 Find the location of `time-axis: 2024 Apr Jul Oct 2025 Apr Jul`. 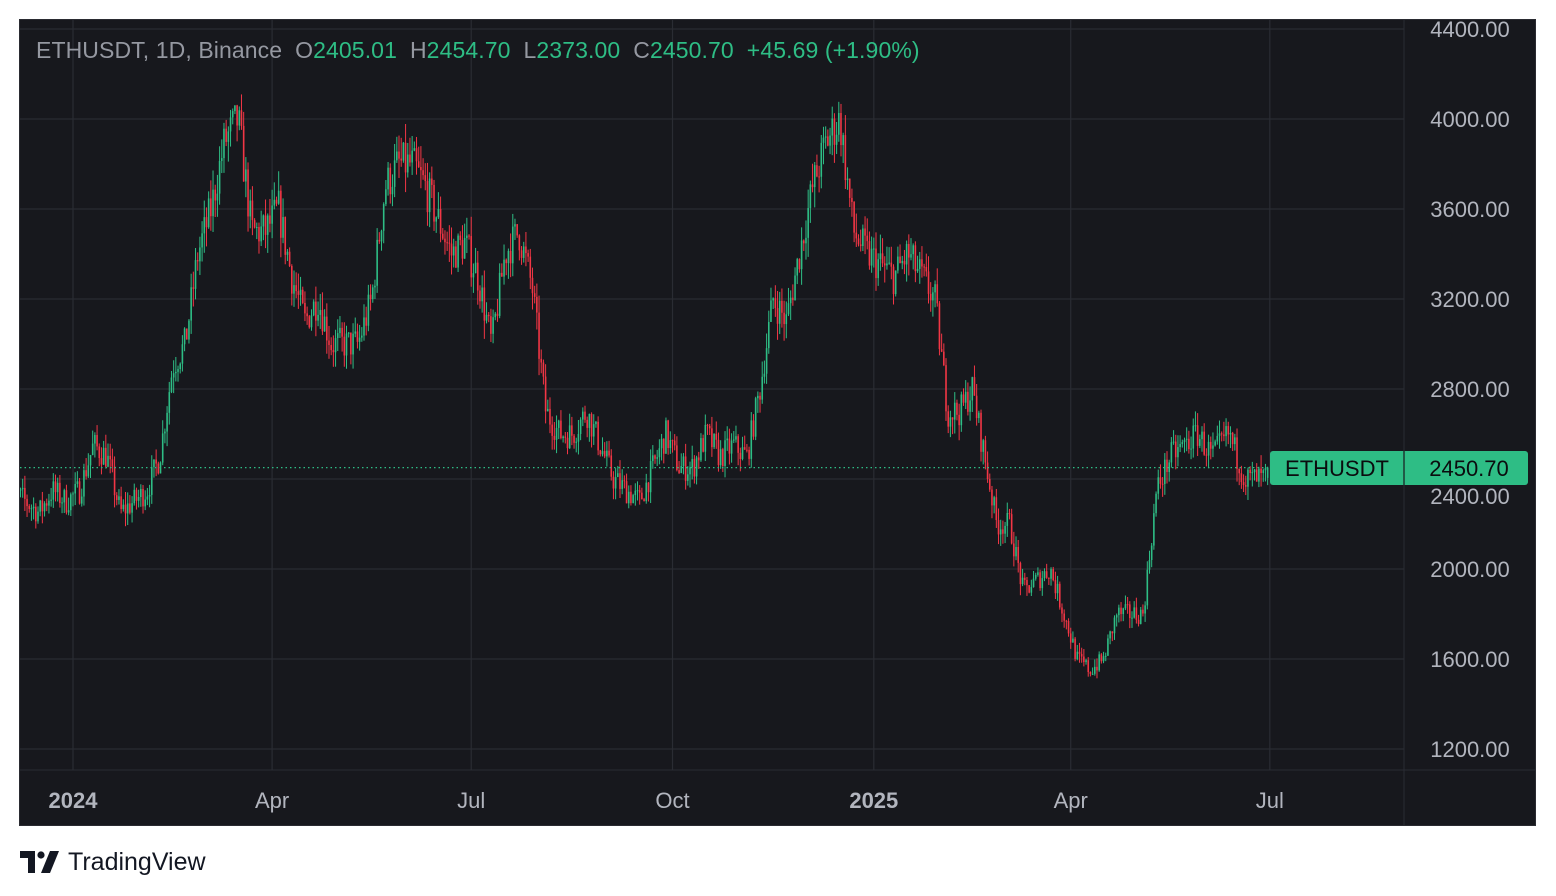

time-axis: 2024 Apr Jul Oct 2025 Apr Jul is located at coordinates (666, 800).